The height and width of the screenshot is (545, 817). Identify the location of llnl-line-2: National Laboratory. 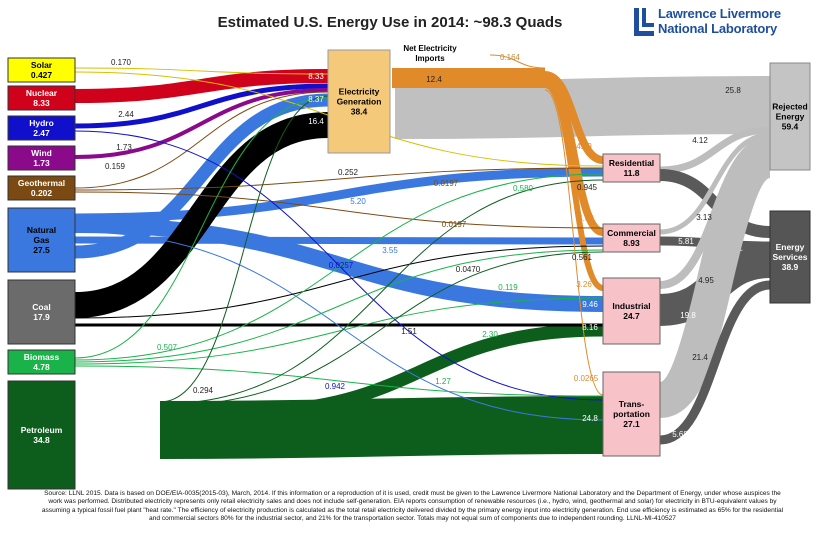
(717, 28).